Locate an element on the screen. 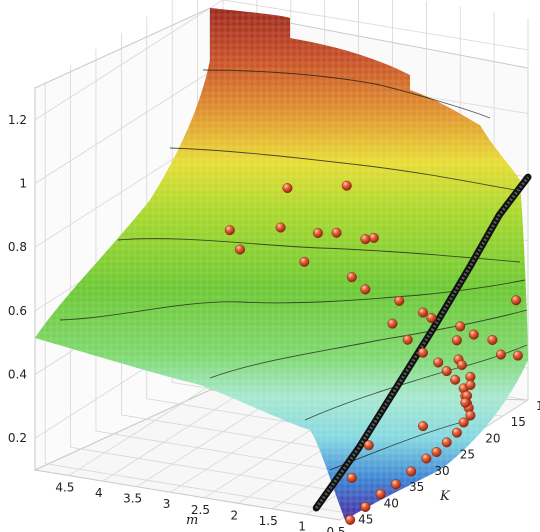  x-tick-label: 3.5 is located at coordinates (132, 499).